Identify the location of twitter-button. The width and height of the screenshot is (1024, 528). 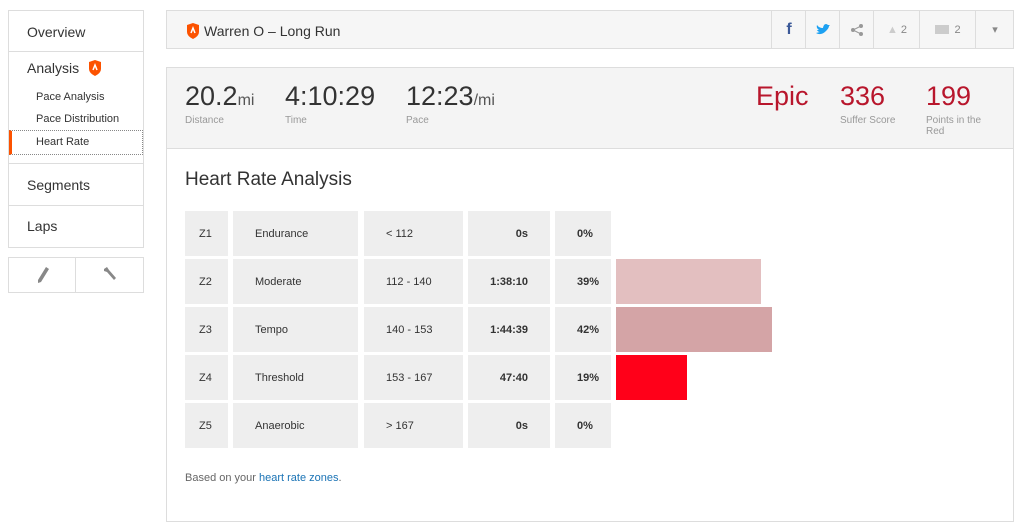
(822, 29).